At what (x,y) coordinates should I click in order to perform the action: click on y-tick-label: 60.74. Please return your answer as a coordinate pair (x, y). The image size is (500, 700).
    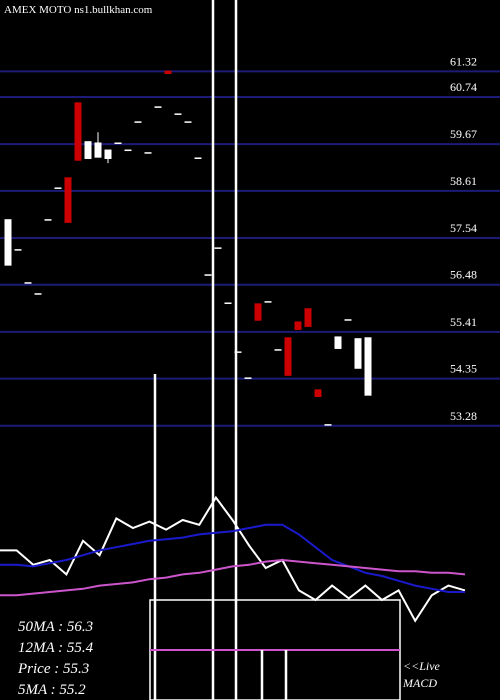
    Looking at the image, I should click on (463, 87).